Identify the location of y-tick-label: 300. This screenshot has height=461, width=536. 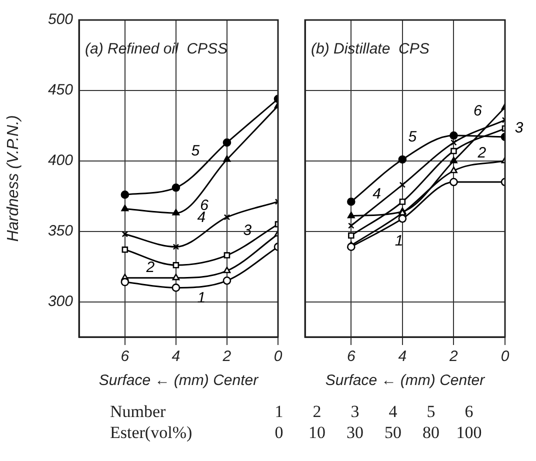
(61, 301).